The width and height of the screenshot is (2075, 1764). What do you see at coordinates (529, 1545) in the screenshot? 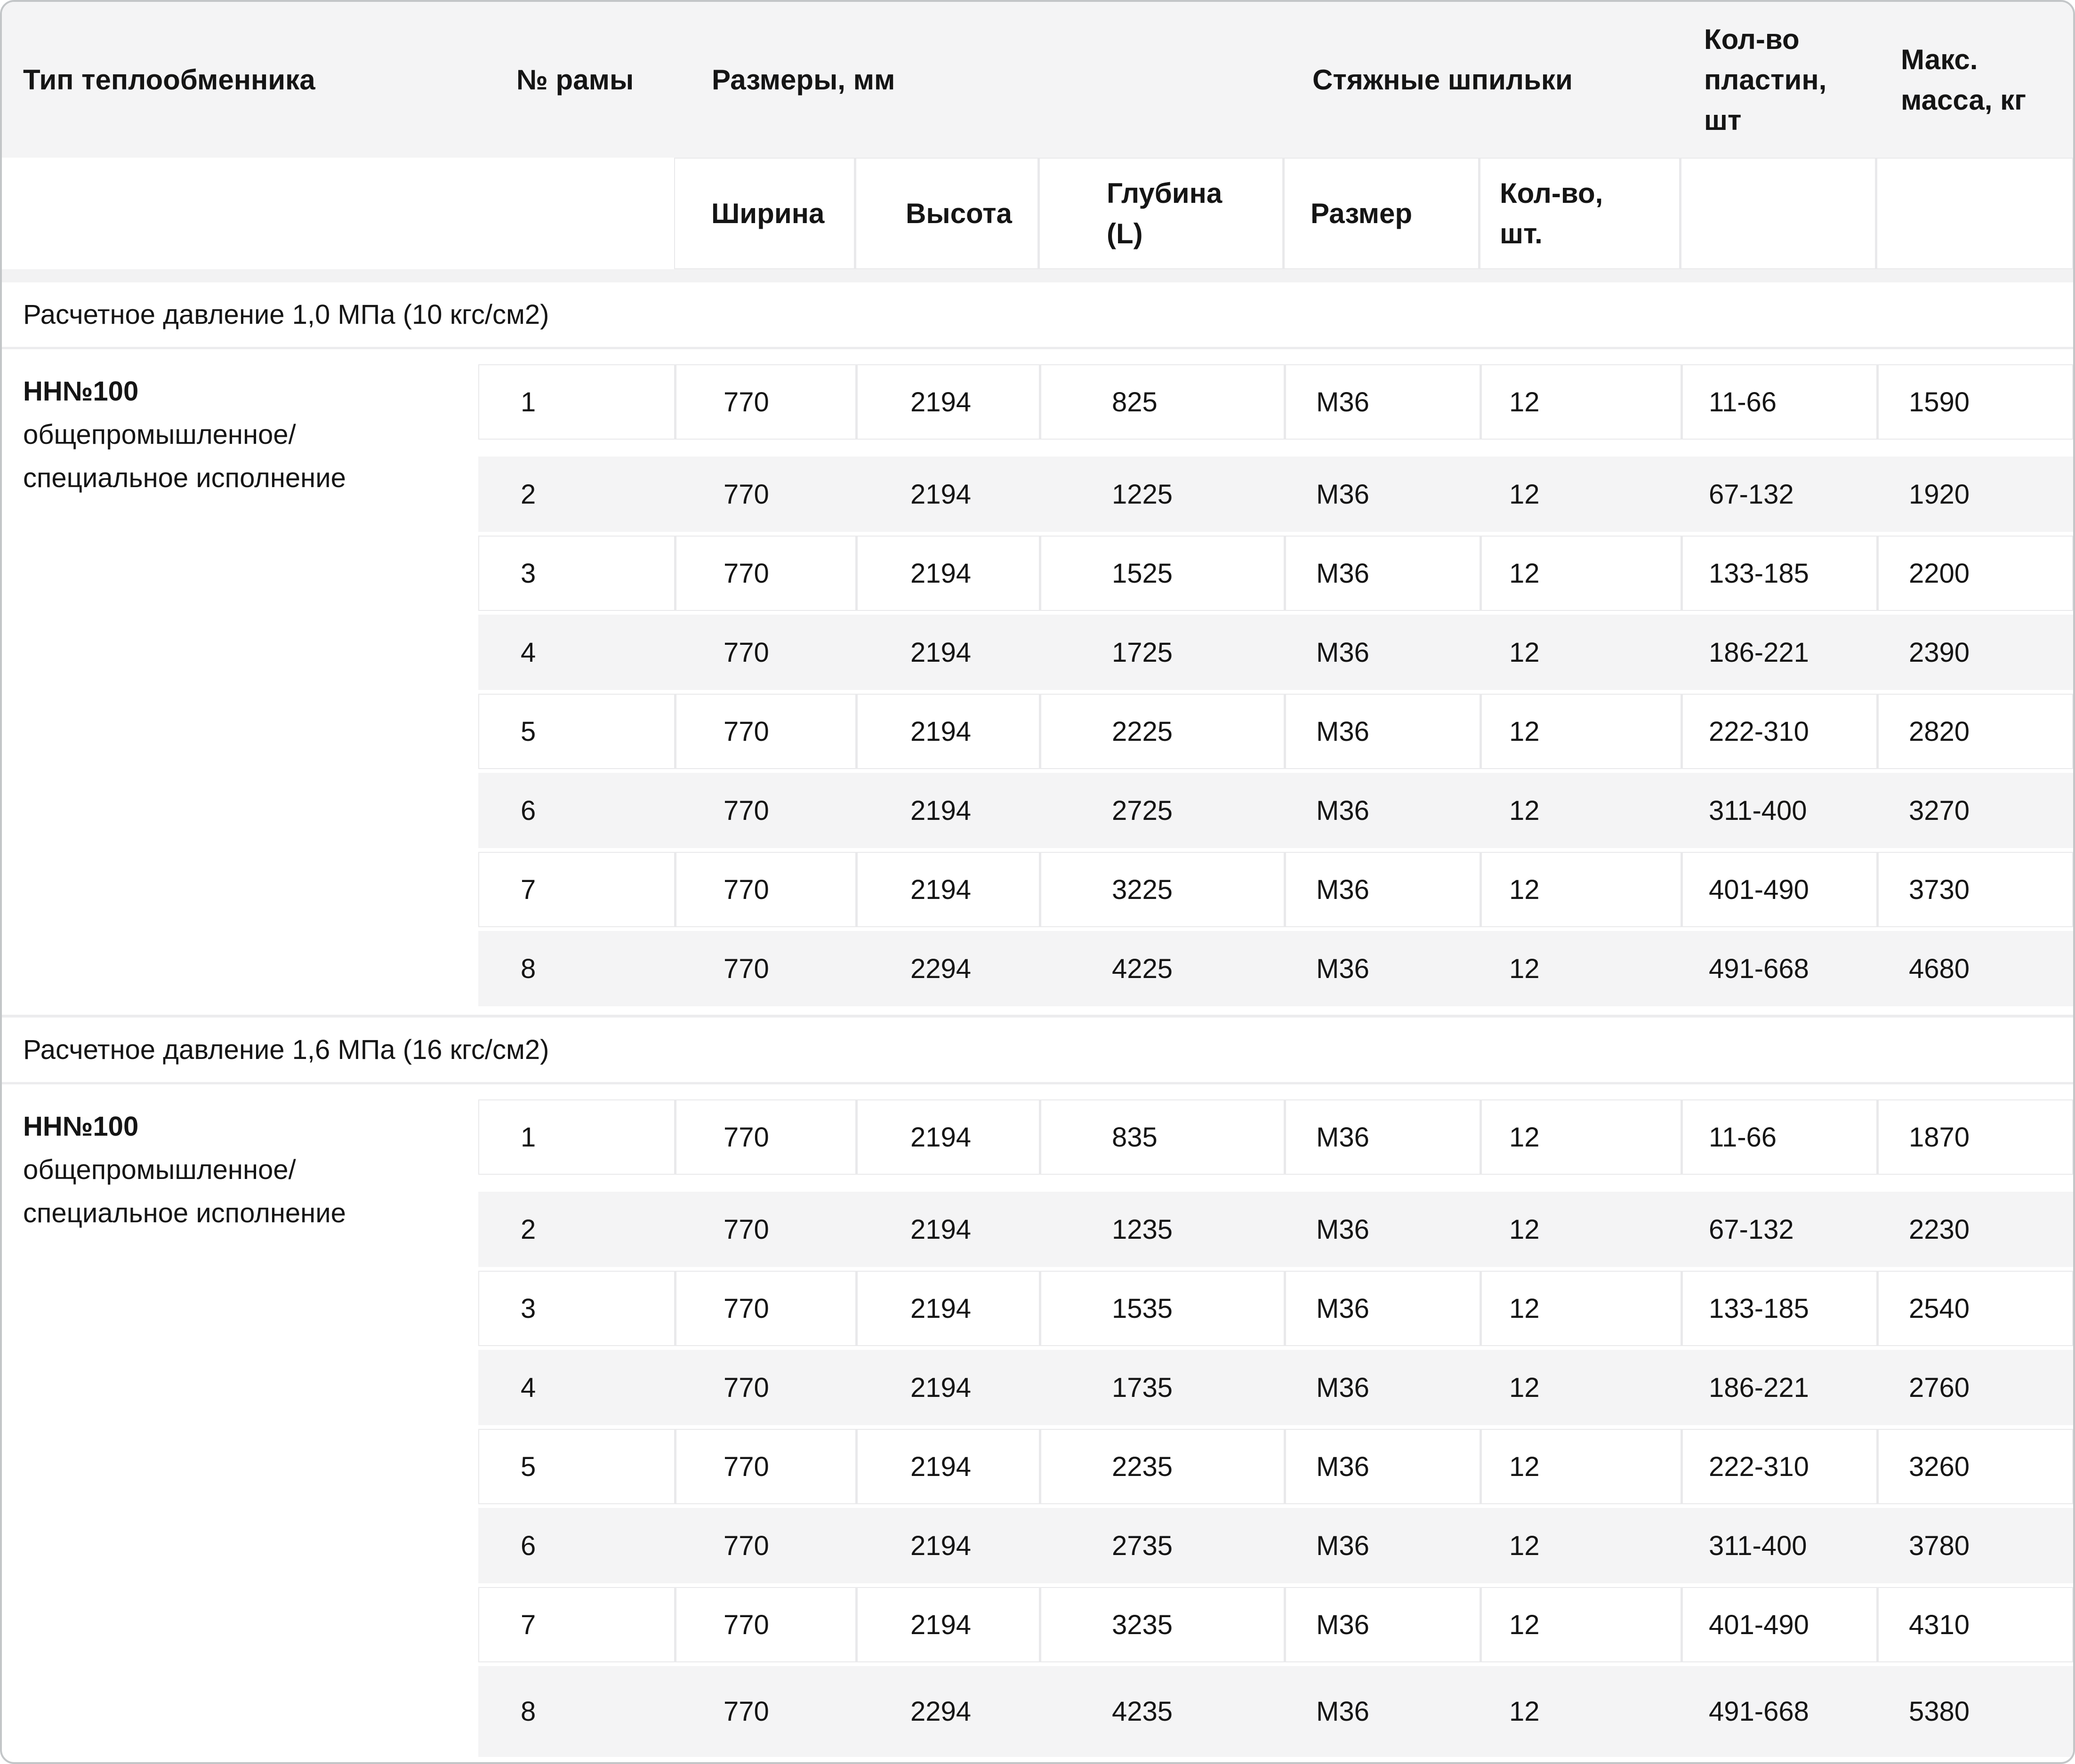
I see `frame-number-cell: 6` at bounding box center [529, 1545].